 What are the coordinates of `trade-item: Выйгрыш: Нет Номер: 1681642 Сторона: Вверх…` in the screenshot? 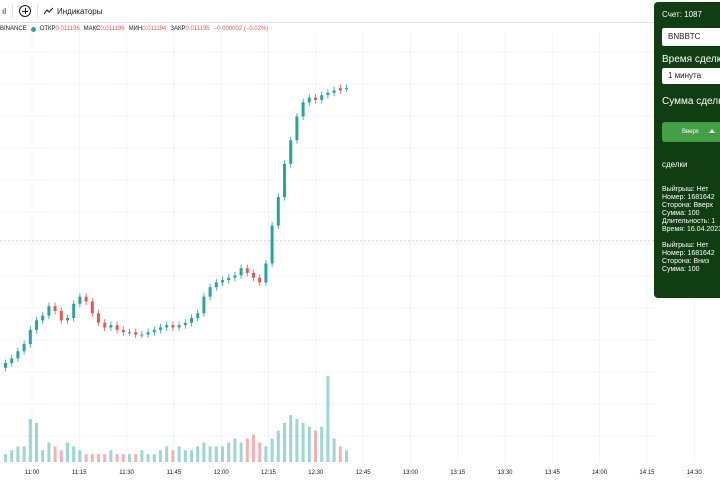 It's located at (691, 210).